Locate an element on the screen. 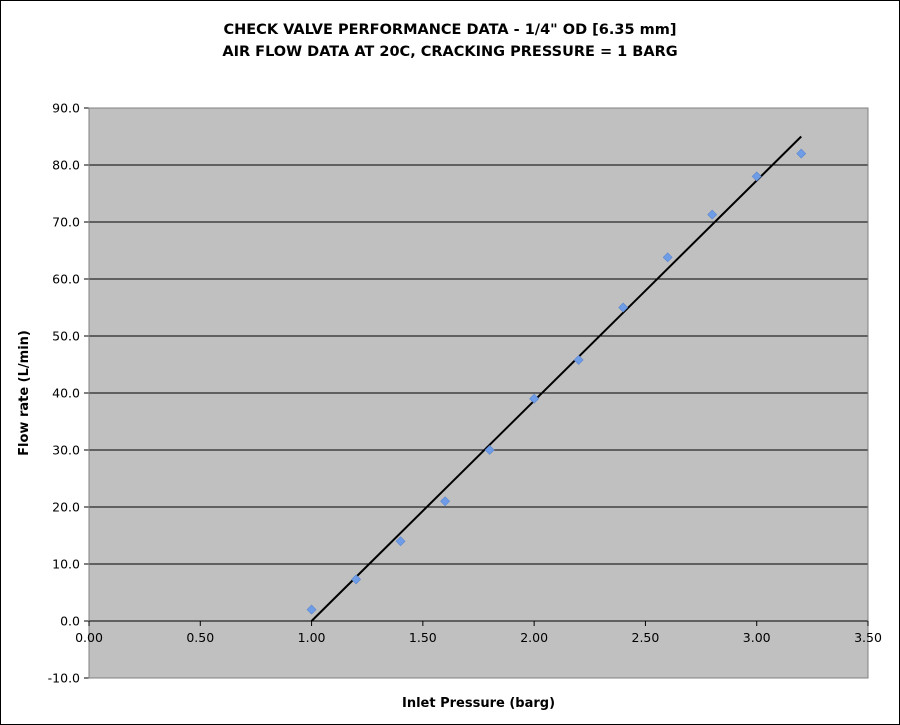 The width and height of the screenshot is (900, 725). x-axis-label: Inlet Pressure (barg) is located at coordinates (478, 703).